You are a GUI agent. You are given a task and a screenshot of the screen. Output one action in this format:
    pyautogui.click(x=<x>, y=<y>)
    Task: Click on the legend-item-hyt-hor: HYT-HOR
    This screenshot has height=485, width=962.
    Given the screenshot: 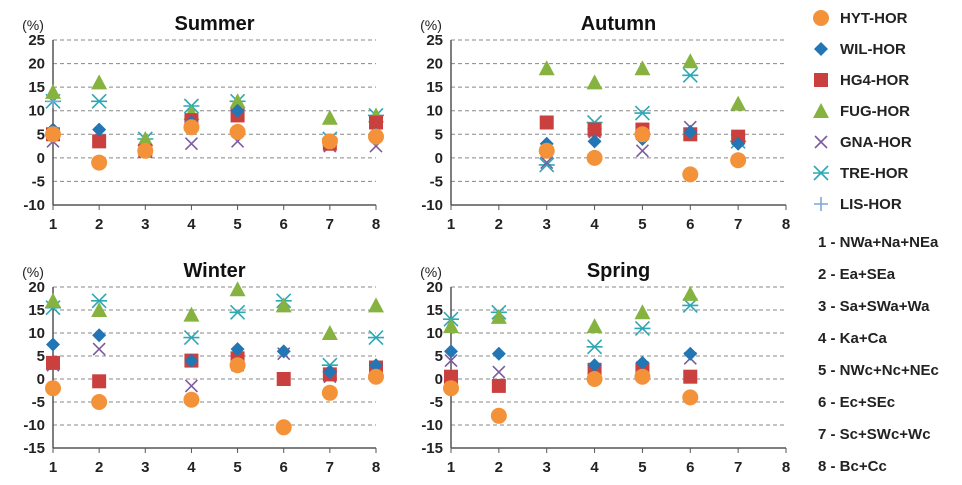 What is the action you would take?
    pyautogui.click(x=858, y=18)
    